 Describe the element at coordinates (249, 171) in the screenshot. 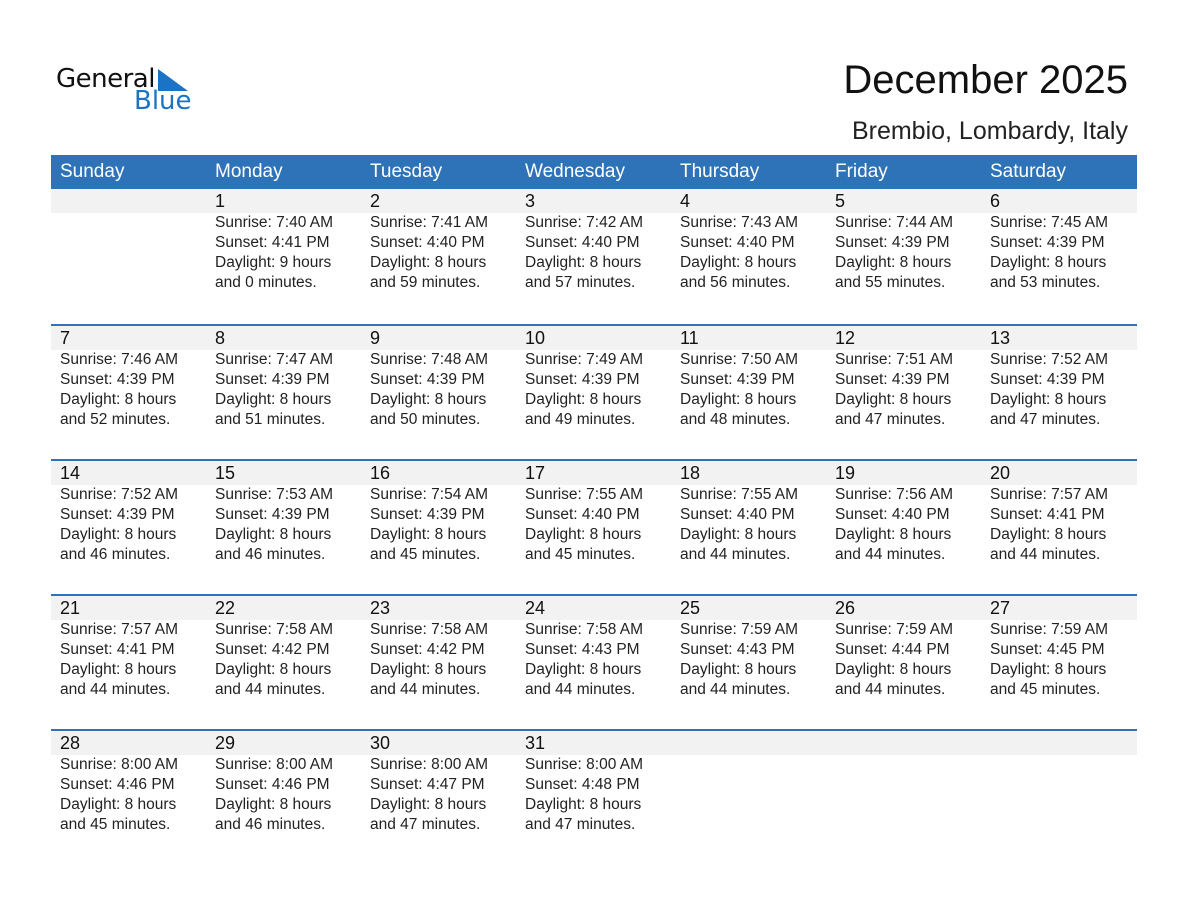

I see `weekday-monday: Monday` at that location.